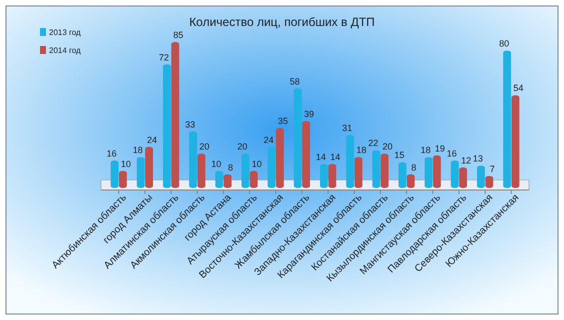 The image size is (564, 320). What do you see at coordinates (163, 57) in the screenshot?
I see `data-label: 72` at bounding box center [163, 57].